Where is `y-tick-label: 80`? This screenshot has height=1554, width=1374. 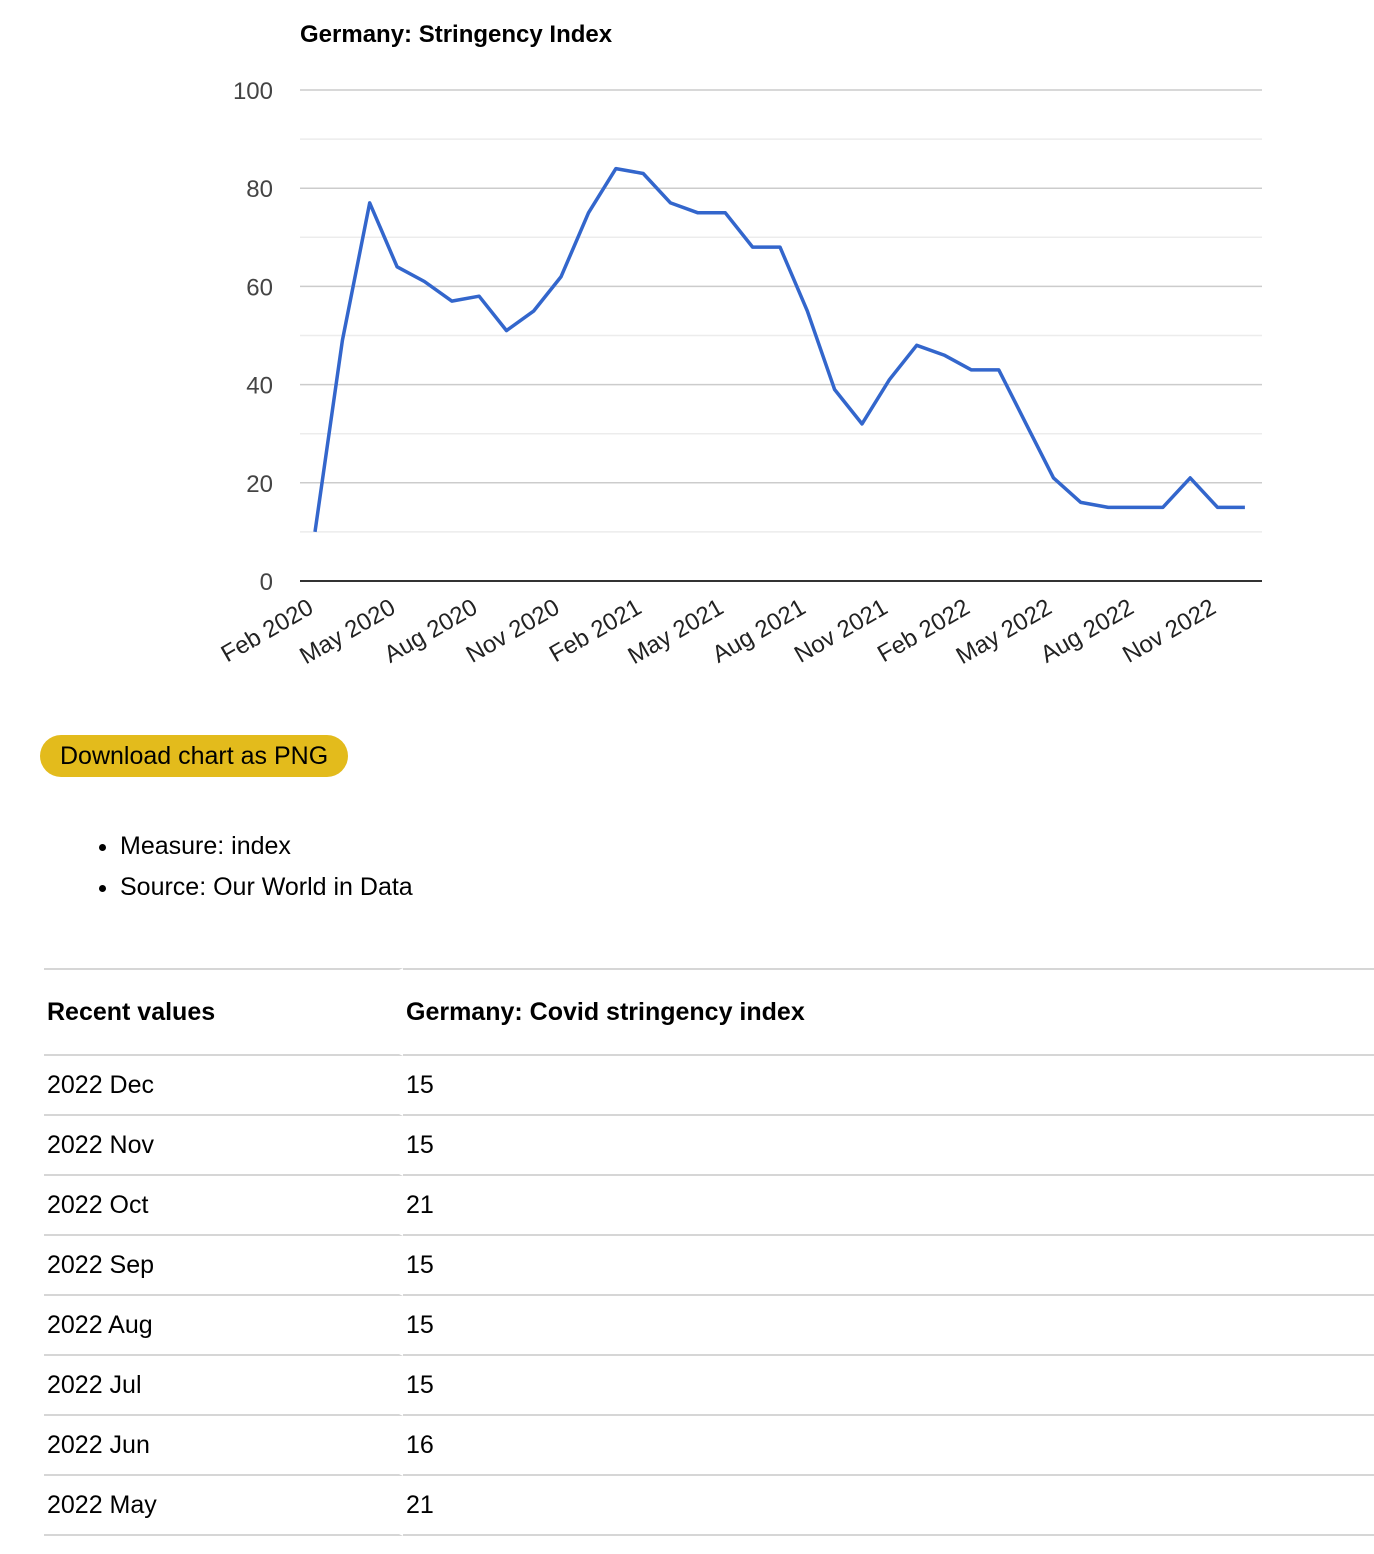
y-tick-label: 80 is located at coordinates (259, 189).